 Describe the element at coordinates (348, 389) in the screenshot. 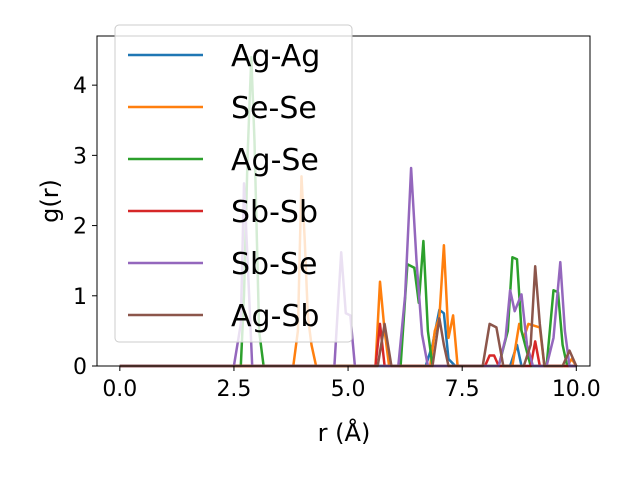

I see `x-tick-label: 5.0` at that location.